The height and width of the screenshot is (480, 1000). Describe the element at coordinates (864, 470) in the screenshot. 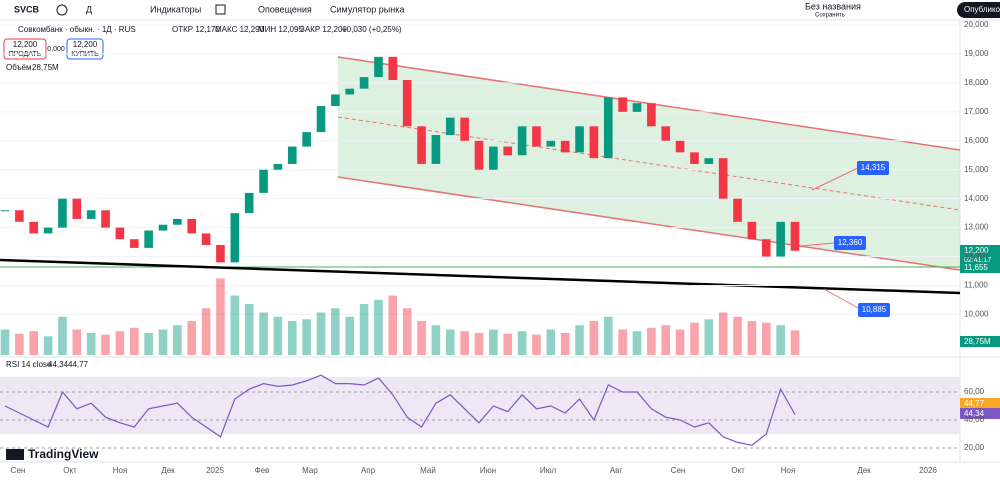

I see `time-label: Дек` at that location.